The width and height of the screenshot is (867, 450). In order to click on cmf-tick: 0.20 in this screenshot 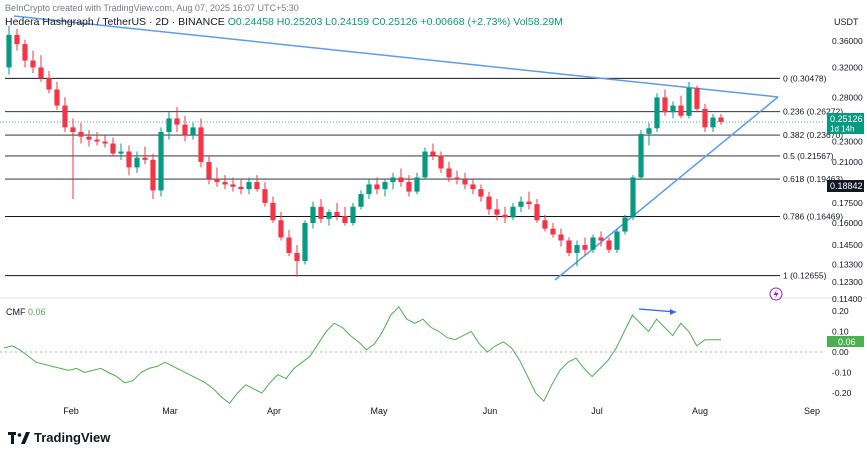, I will do `click(840, 311)`.